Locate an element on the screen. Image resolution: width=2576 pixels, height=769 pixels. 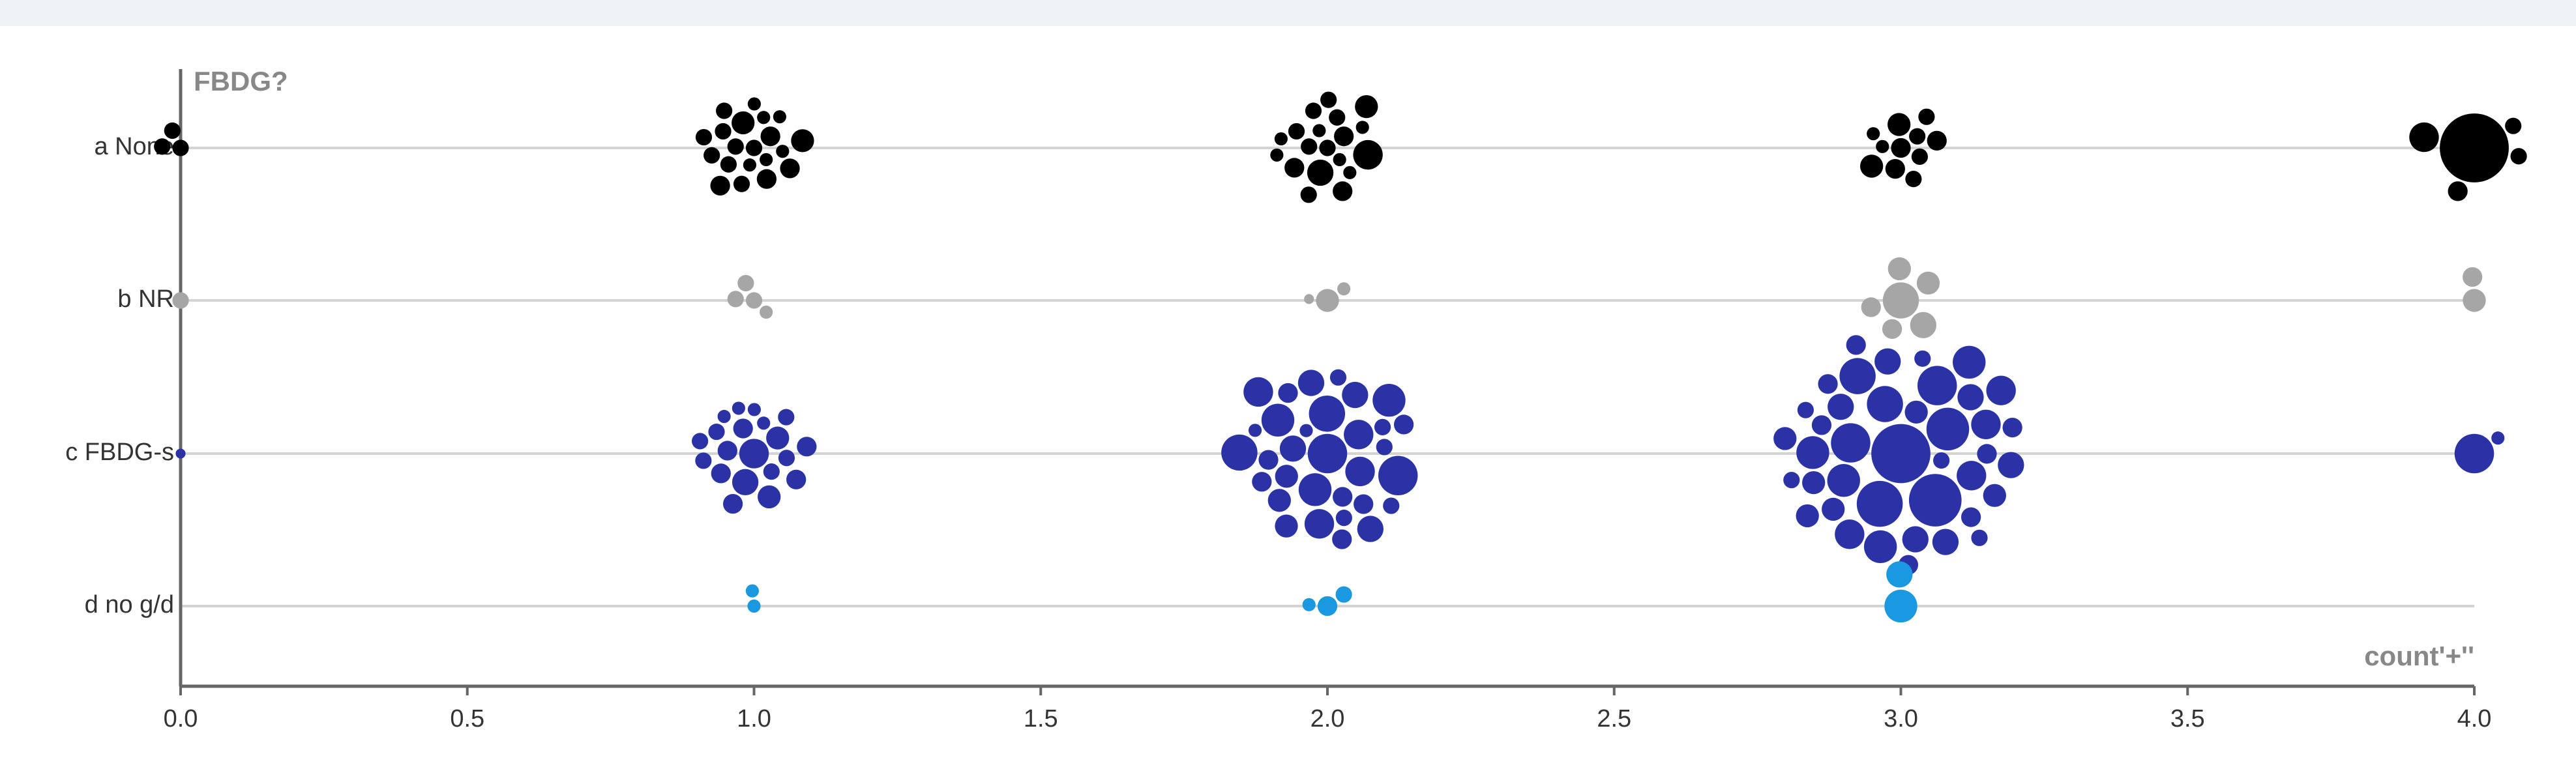
x-tick-label: 0.0 is located at coordinates (181, 719).